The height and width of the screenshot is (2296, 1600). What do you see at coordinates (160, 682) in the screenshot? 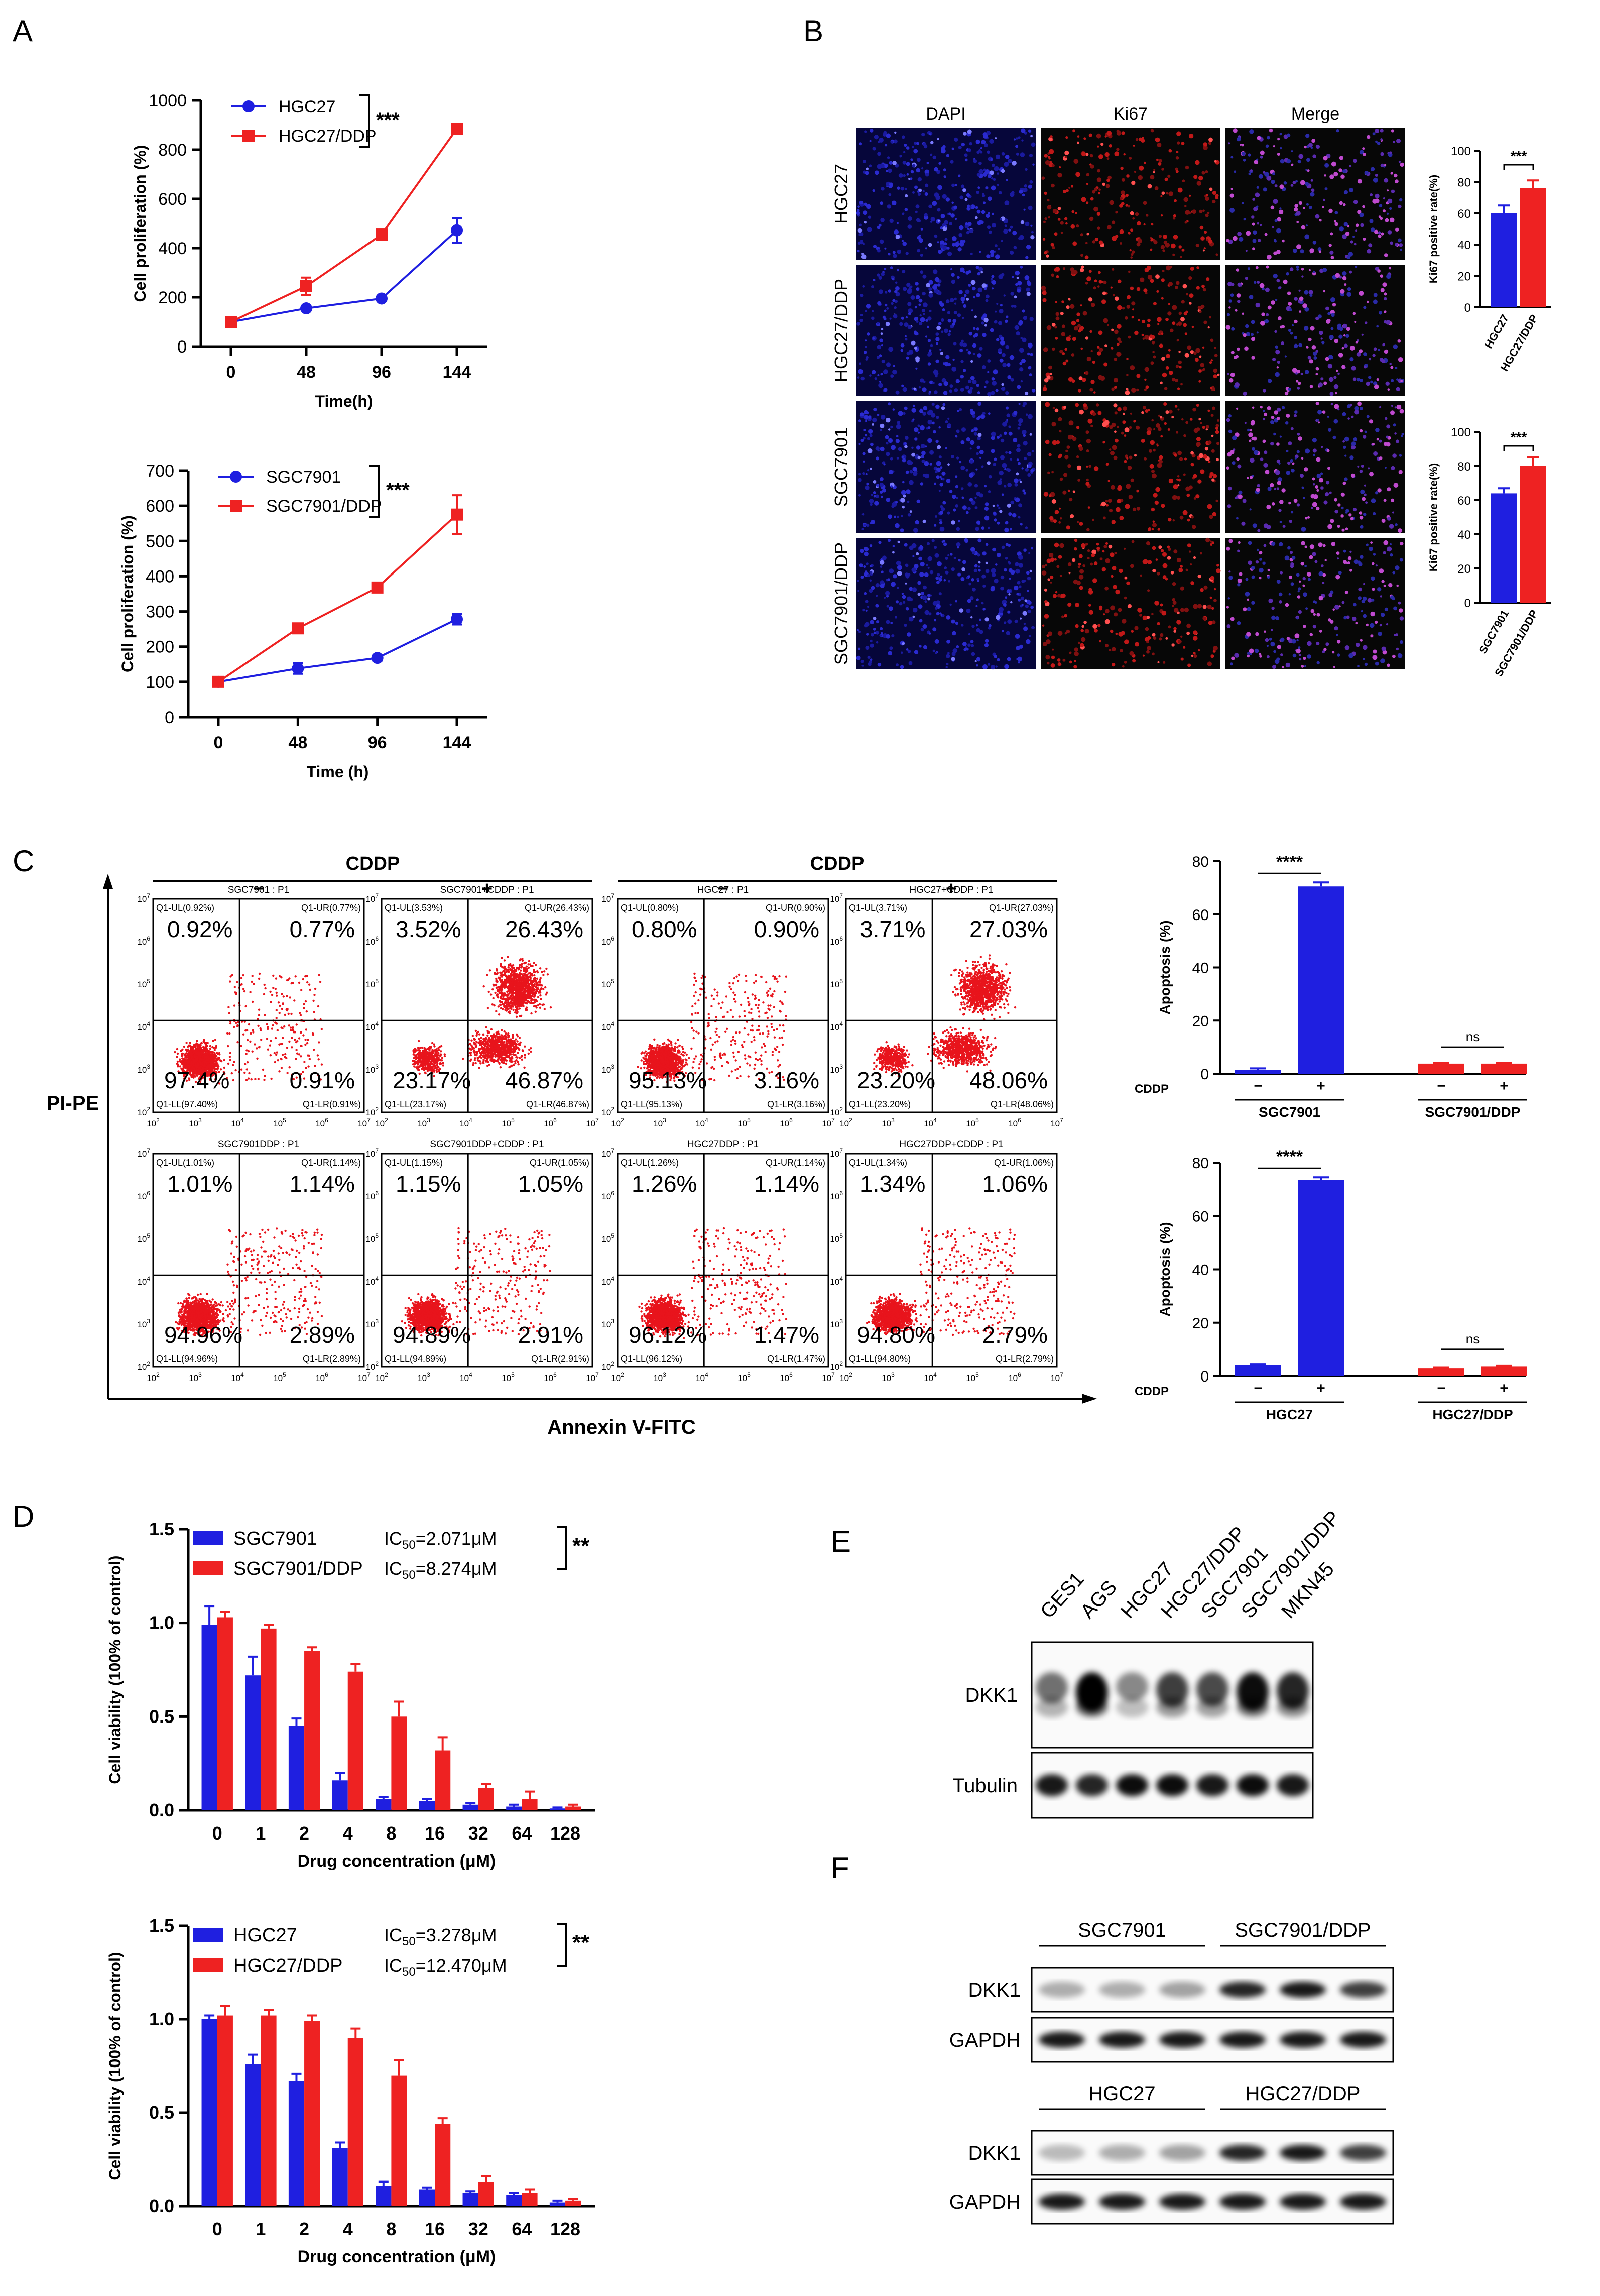
I see `y-tick-label: 100` at bounding box center [160, 682].